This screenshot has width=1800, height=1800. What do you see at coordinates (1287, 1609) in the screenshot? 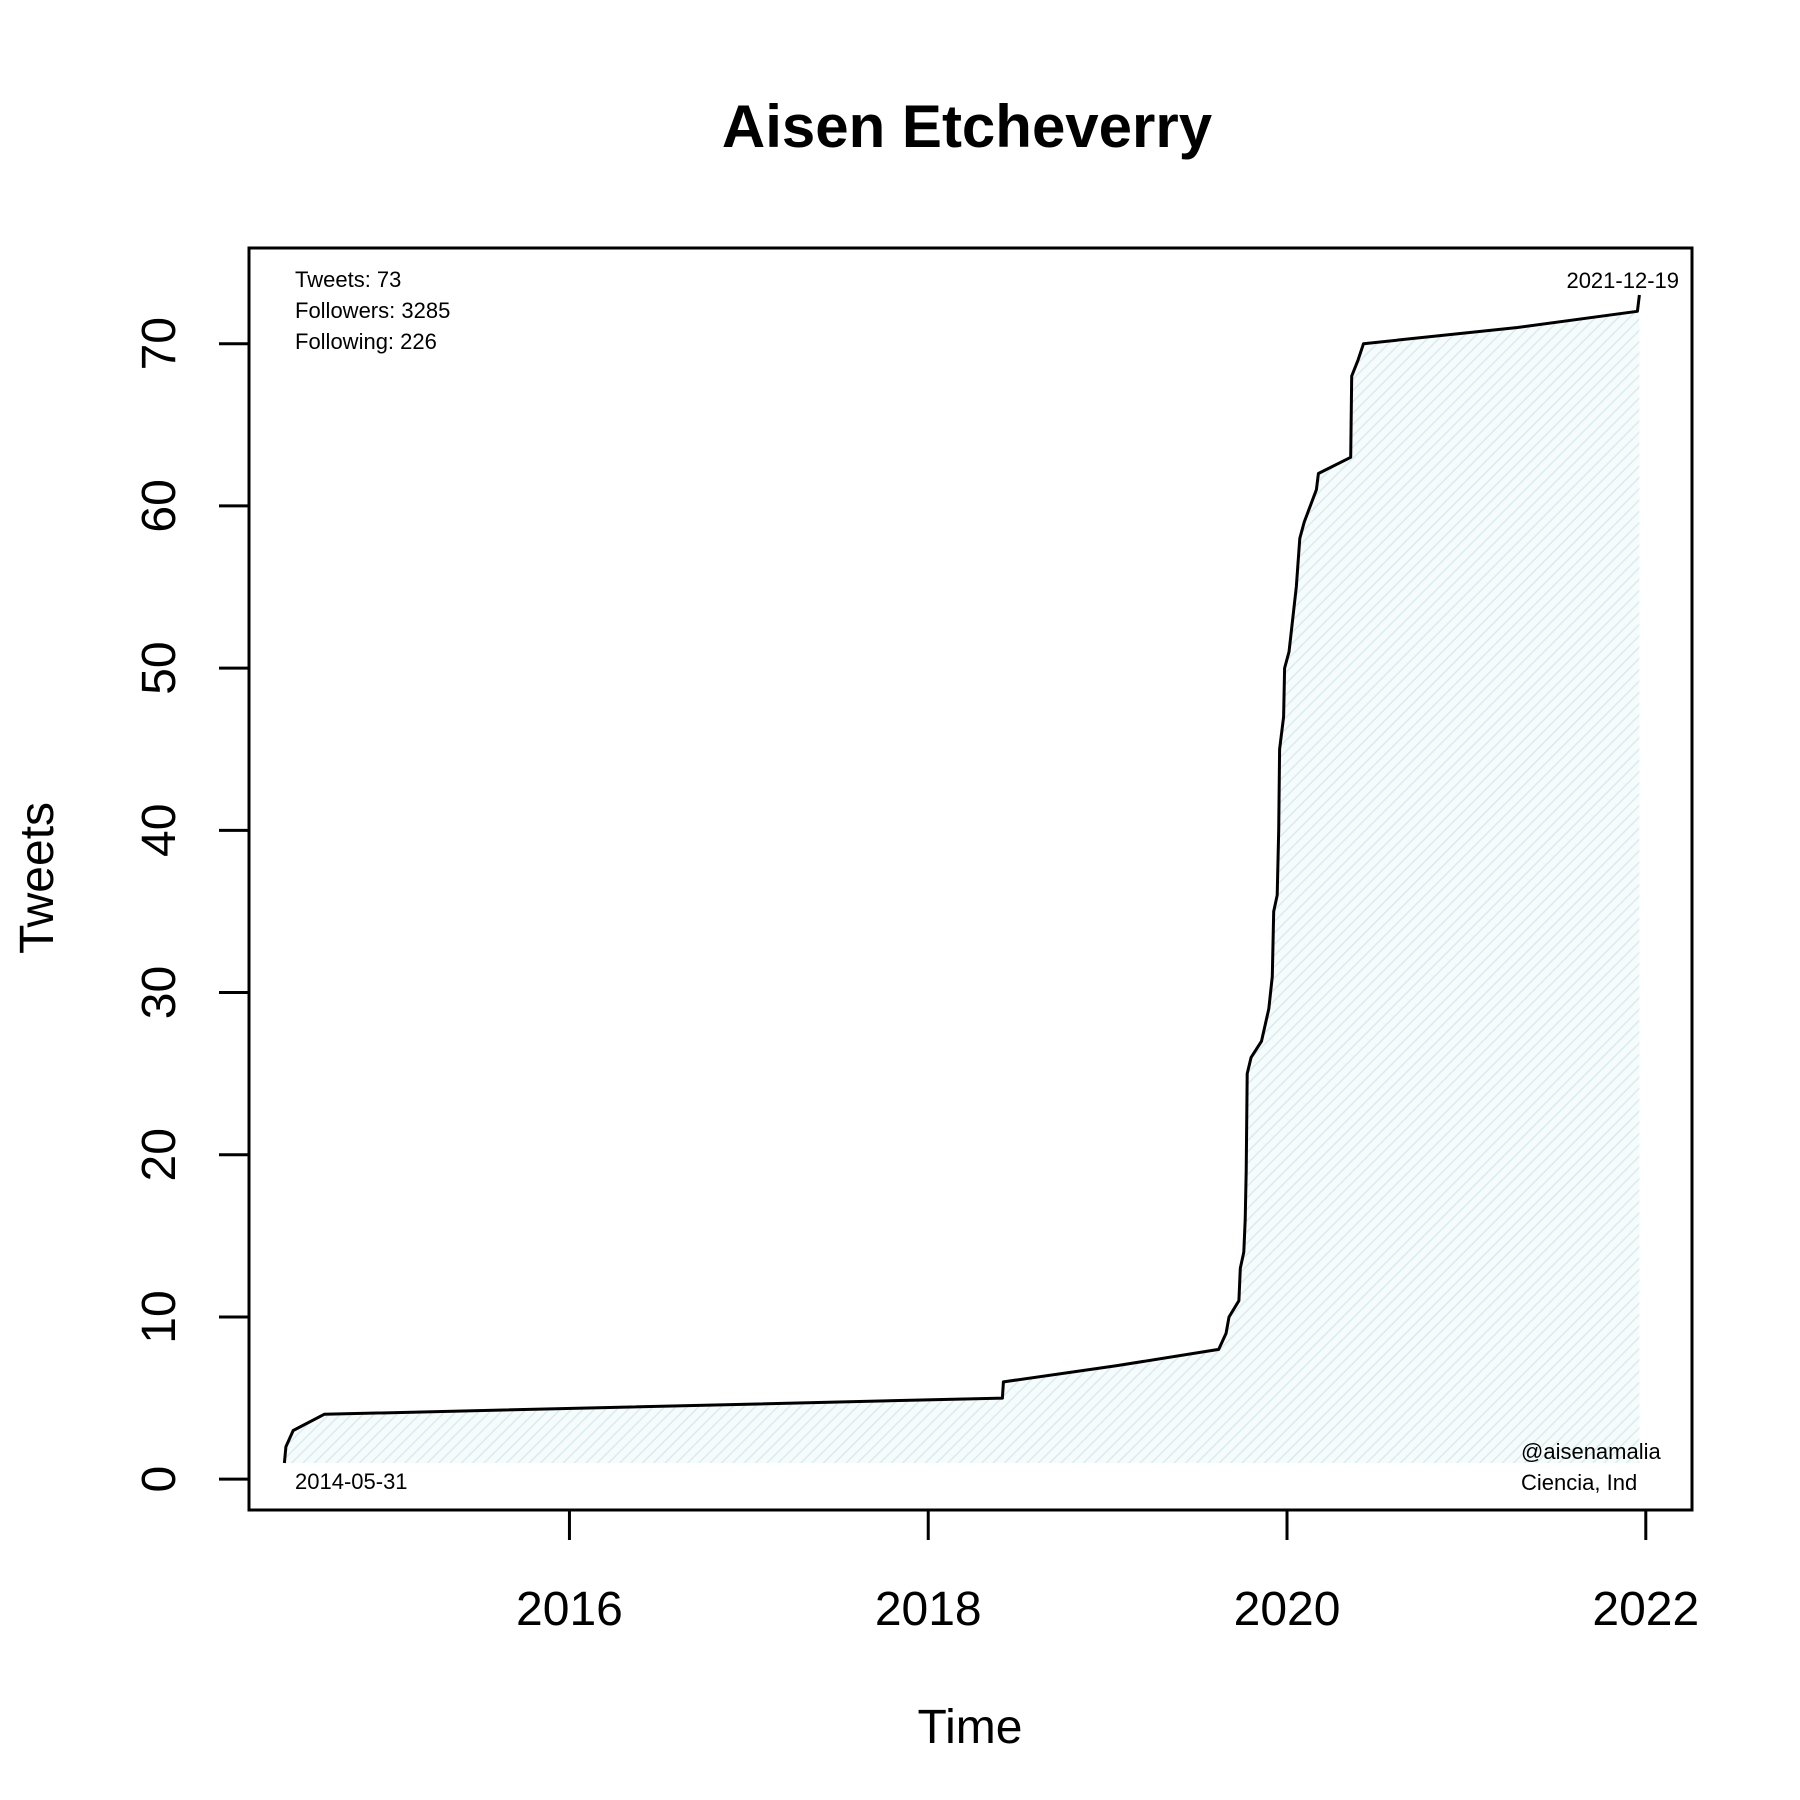
I see `x-tick-label: 2020` at bounding box center [1287, 1609].